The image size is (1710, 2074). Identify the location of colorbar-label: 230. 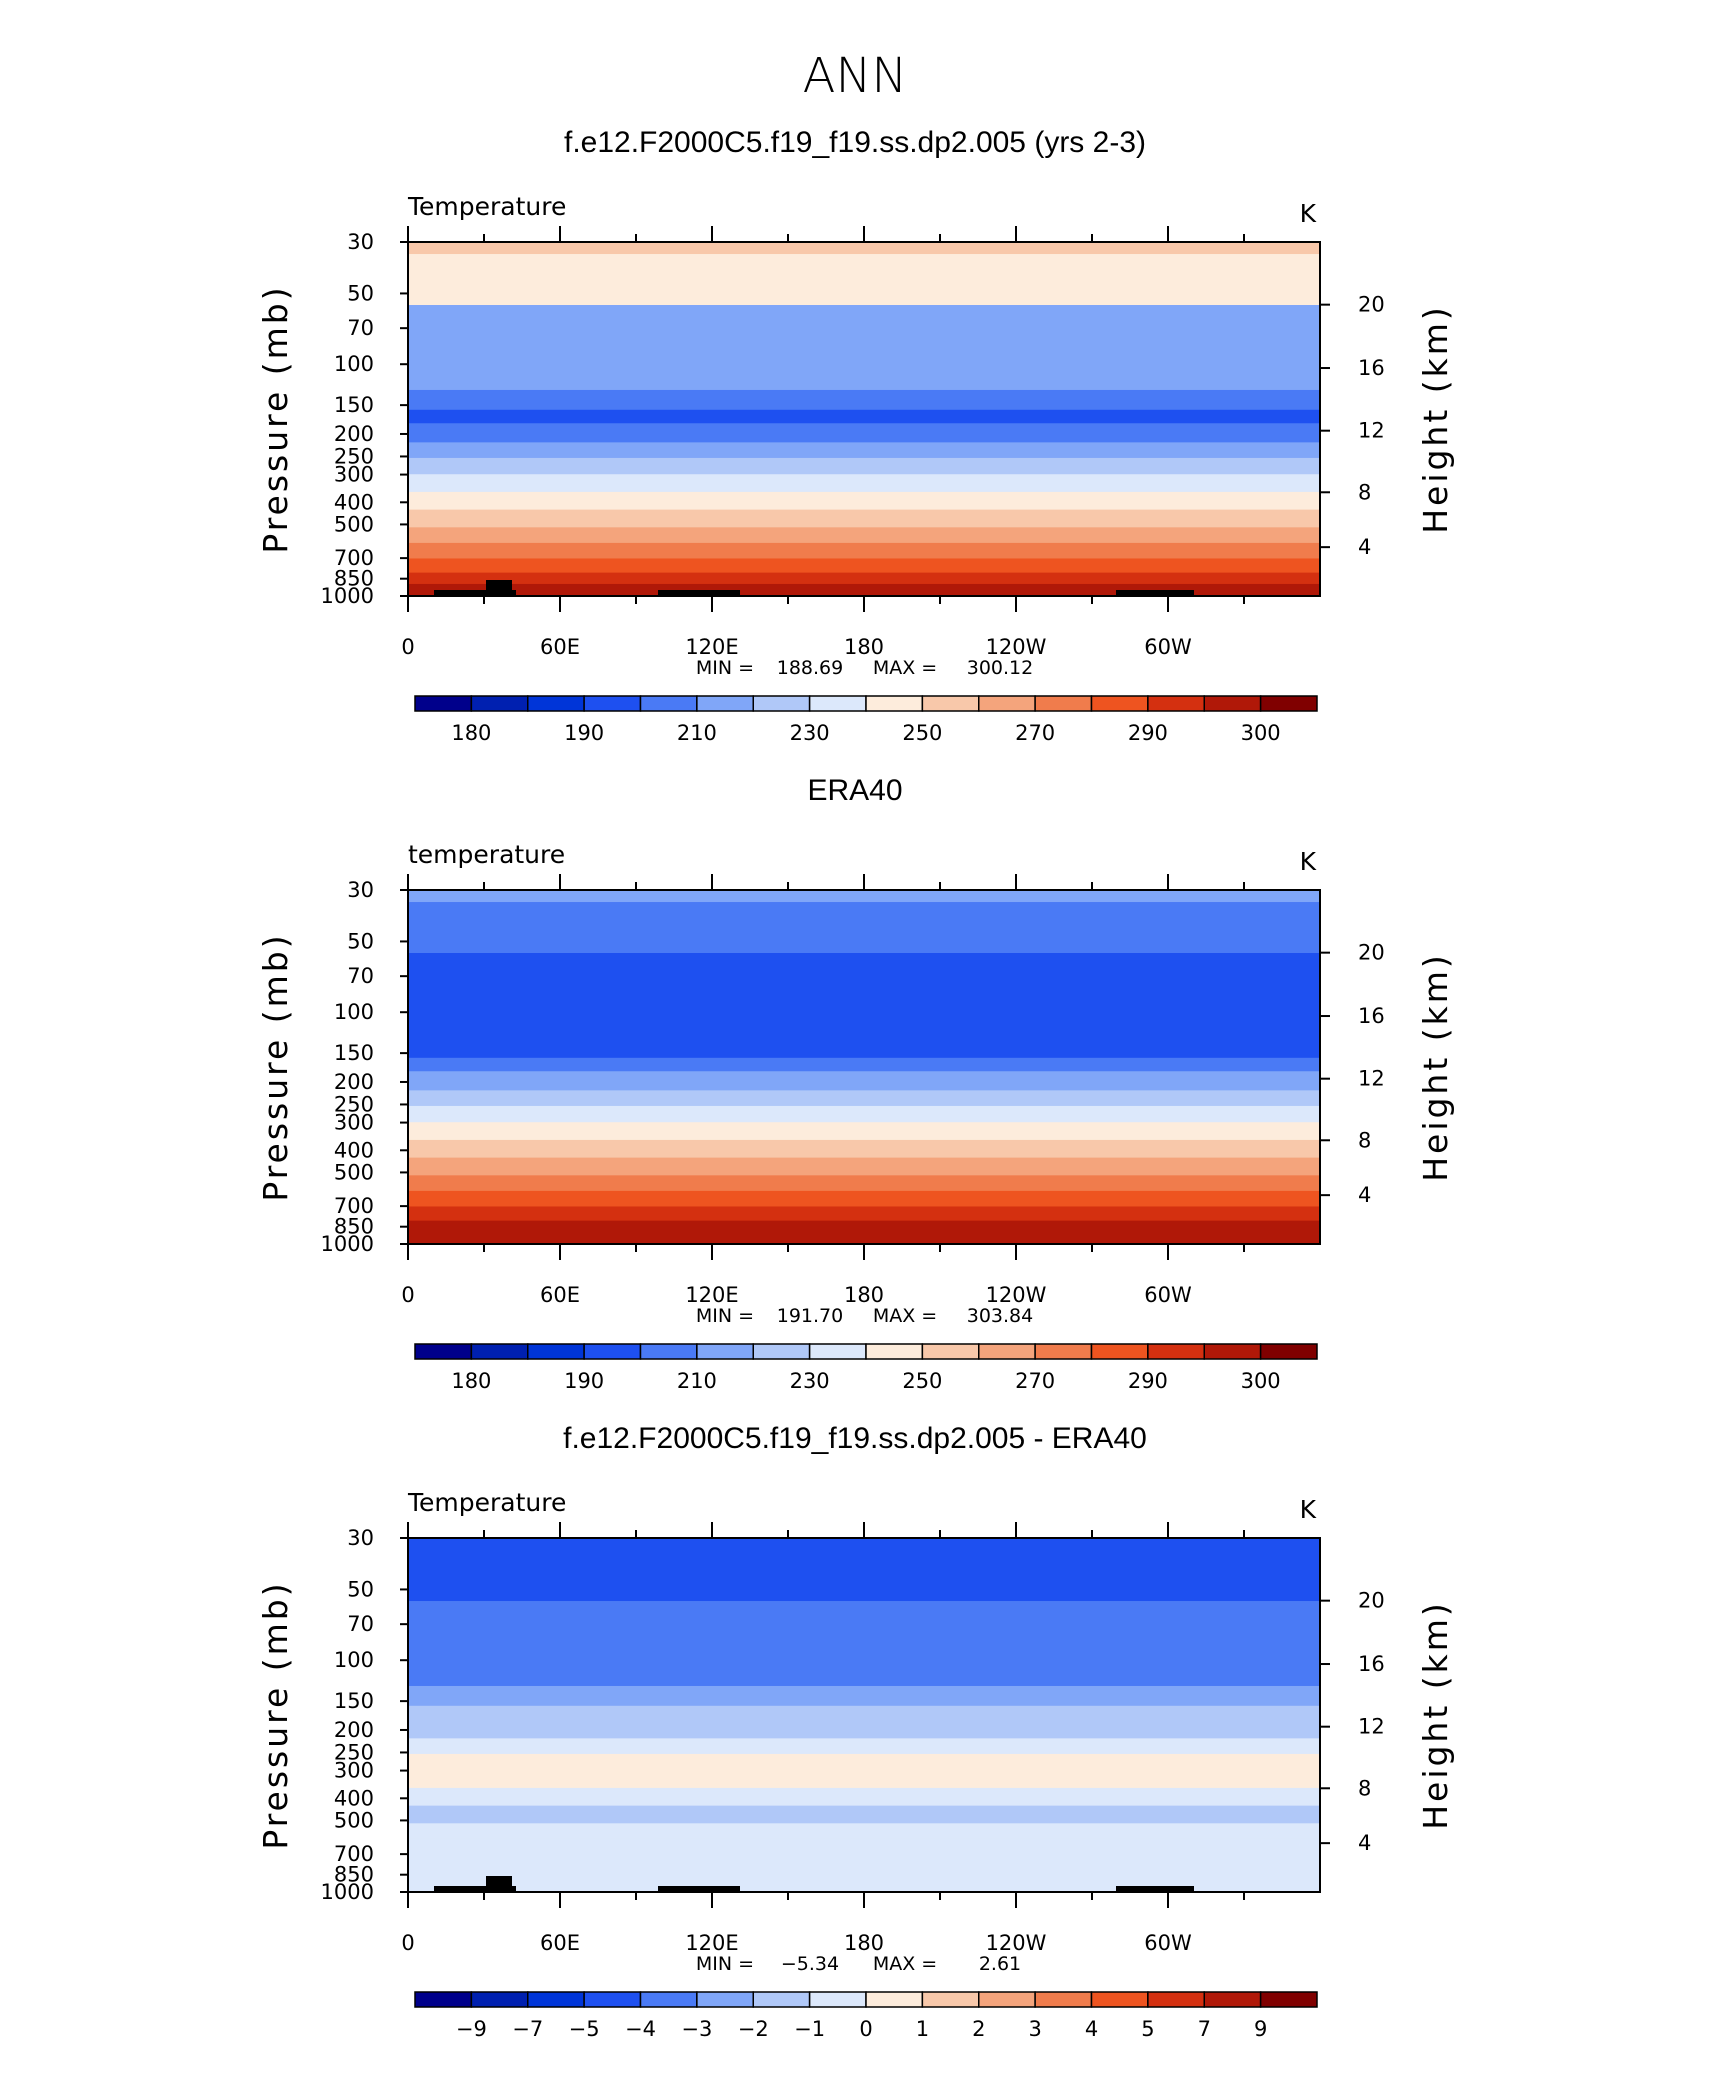
(810, 1381).